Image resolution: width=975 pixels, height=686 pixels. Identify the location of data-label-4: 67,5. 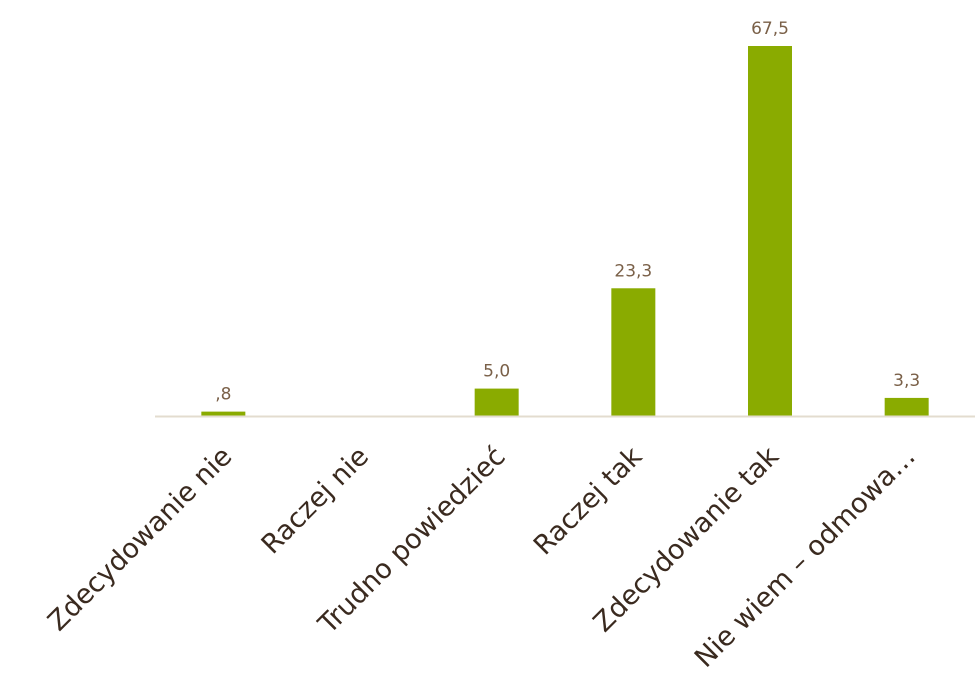
(770, 29).